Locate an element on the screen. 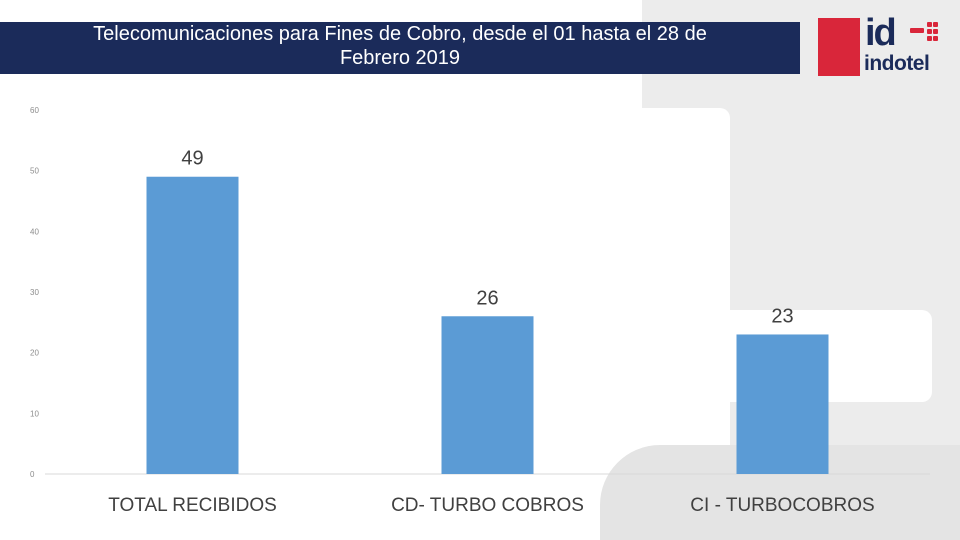 The height and width of the screenshot is (540, 960). y-tick-label: 50 is located at coordinates (34, 171).